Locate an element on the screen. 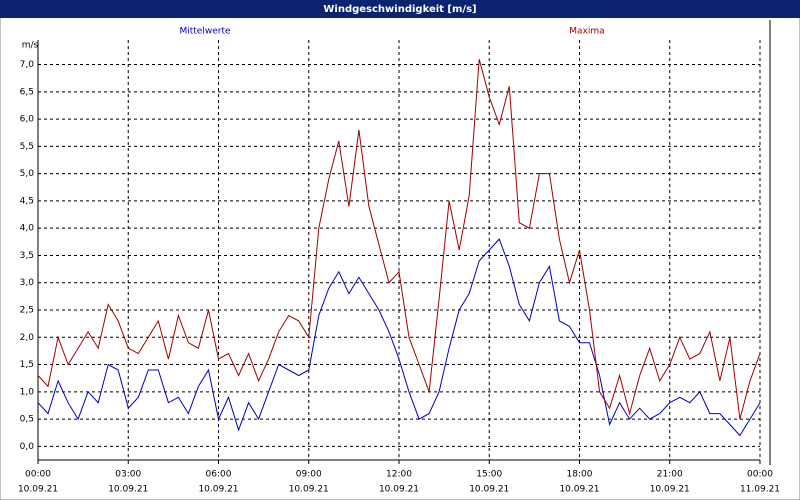  x-tick-label: 06:00 is located at coordinates (219, 475).